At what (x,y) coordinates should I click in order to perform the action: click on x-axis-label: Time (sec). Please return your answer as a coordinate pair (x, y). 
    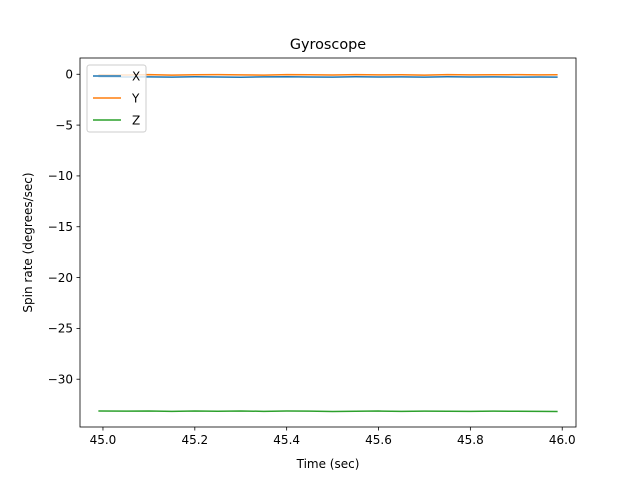
    Looking at the image, I should click on (328, 464).